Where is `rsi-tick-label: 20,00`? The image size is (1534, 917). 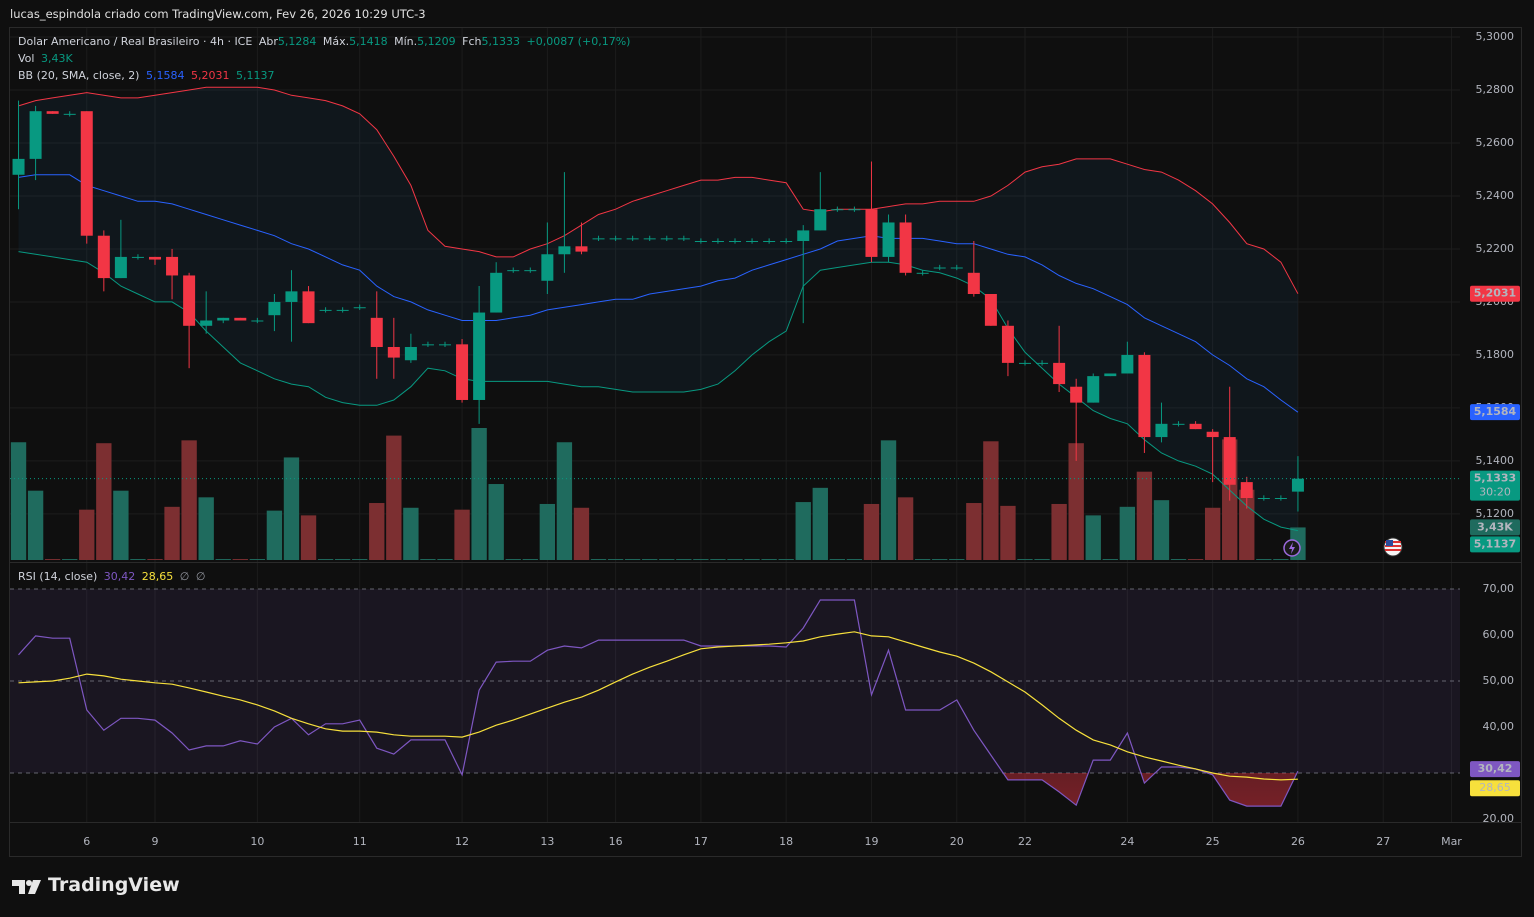 rsi-tick-label: 20,00 is located at coordinates (1499, 818).